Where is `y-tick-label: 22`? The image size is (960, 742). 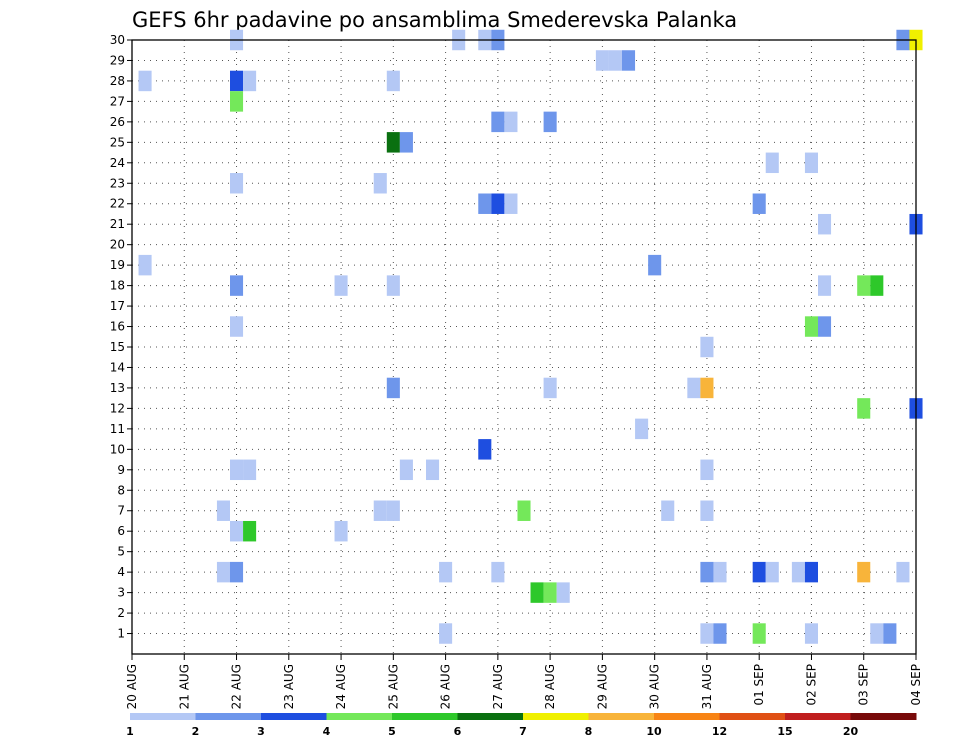 y-tick-label: 22 is located at coordinates (117, 204).